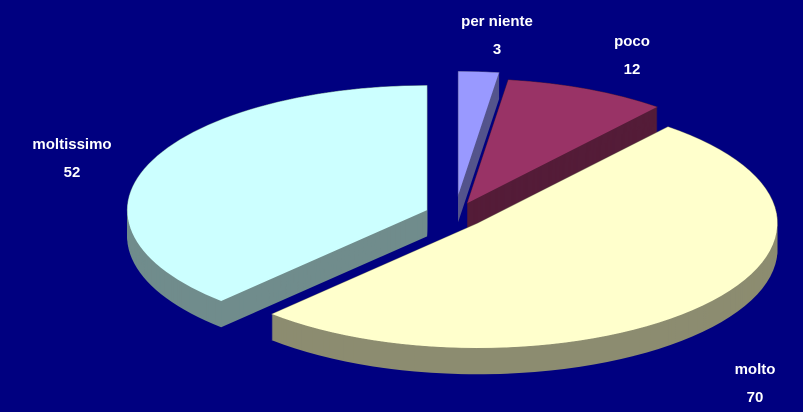 The width and height of the screenshot is (803, 412). What do you see at coordinates (755, 397) in the screenshot?
I see `slice-value: 70` at bounding box center [755, 397].